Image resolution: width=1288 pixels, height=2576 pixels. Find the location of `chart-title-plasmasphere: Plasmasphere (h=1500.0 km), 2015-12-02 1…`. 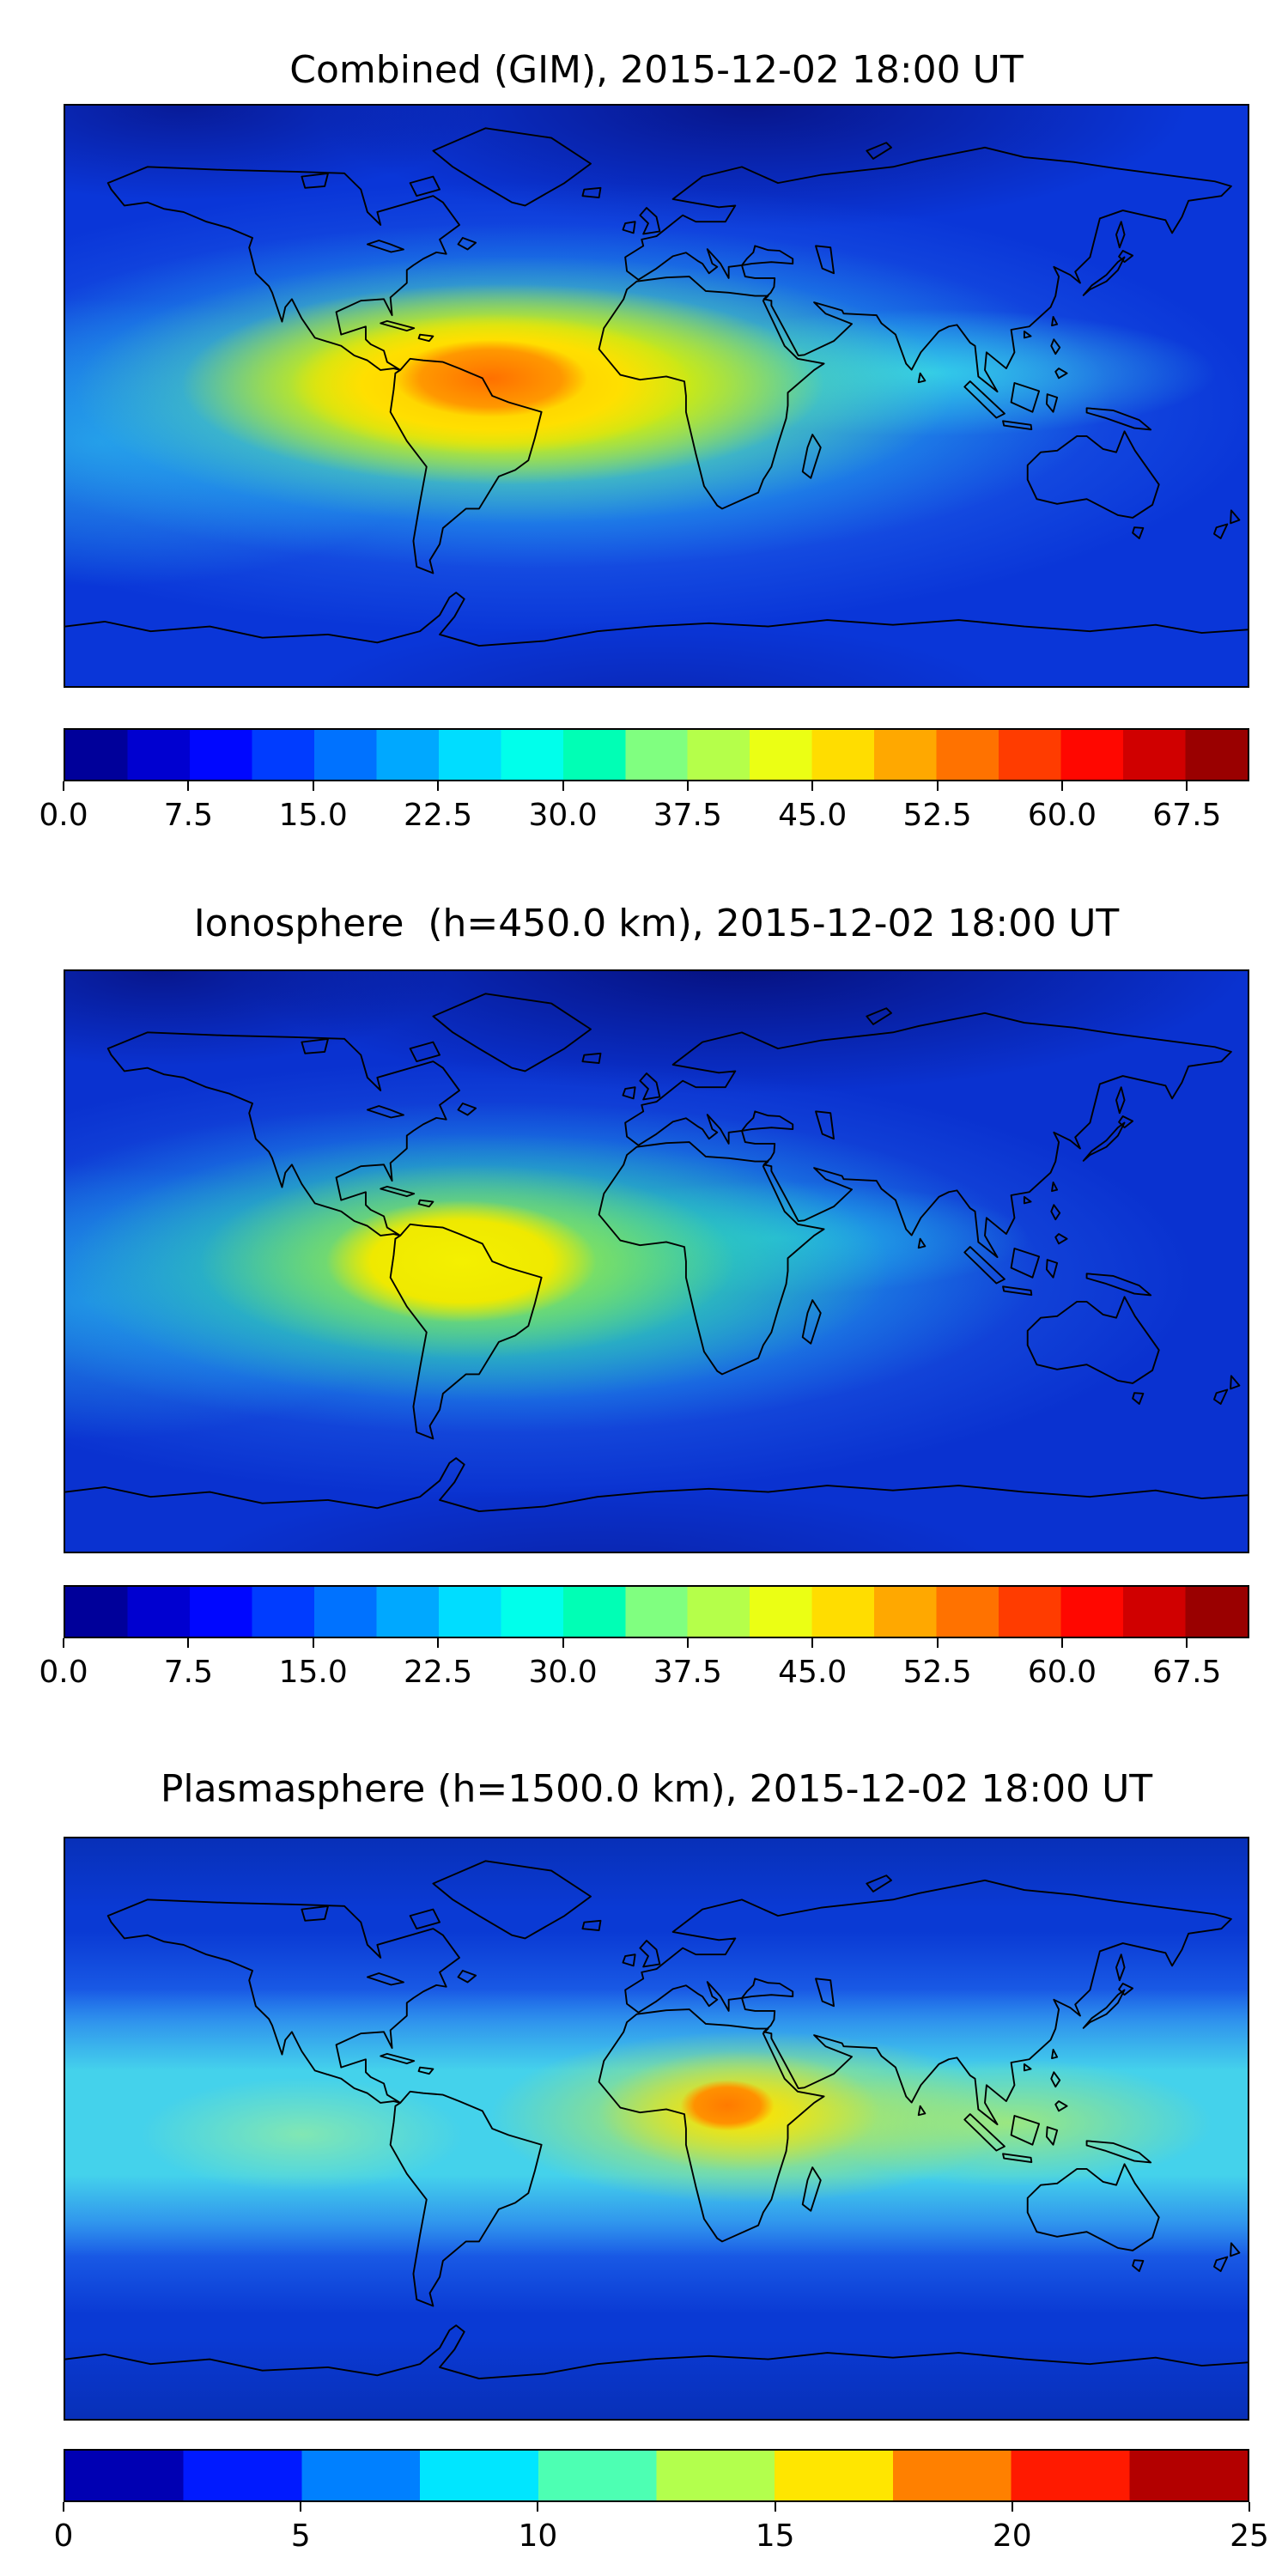

chart-title-plasmasphere: Plasmasphere (h=1500.0 km), 2015-12-02 1… is located at coordinates (656, 1789).